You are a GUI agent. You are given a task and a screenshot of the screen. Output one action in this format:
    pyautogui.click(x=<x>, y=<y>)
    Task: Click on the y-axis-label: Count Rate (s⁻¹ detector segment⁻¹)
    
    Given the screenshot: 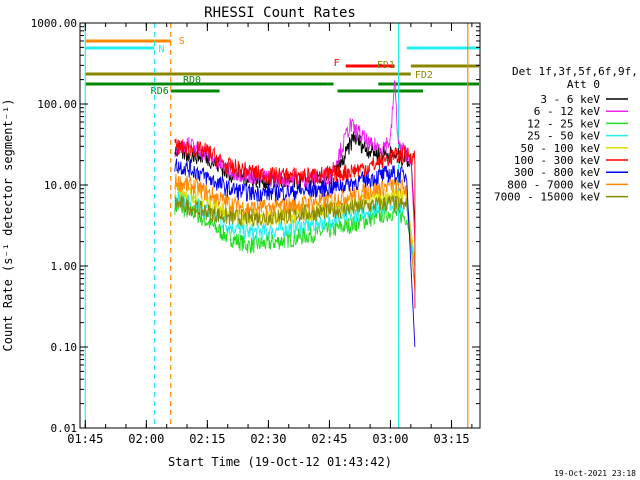 What is the action you would take?
    pyautogui.click(x=8, y=225)
    